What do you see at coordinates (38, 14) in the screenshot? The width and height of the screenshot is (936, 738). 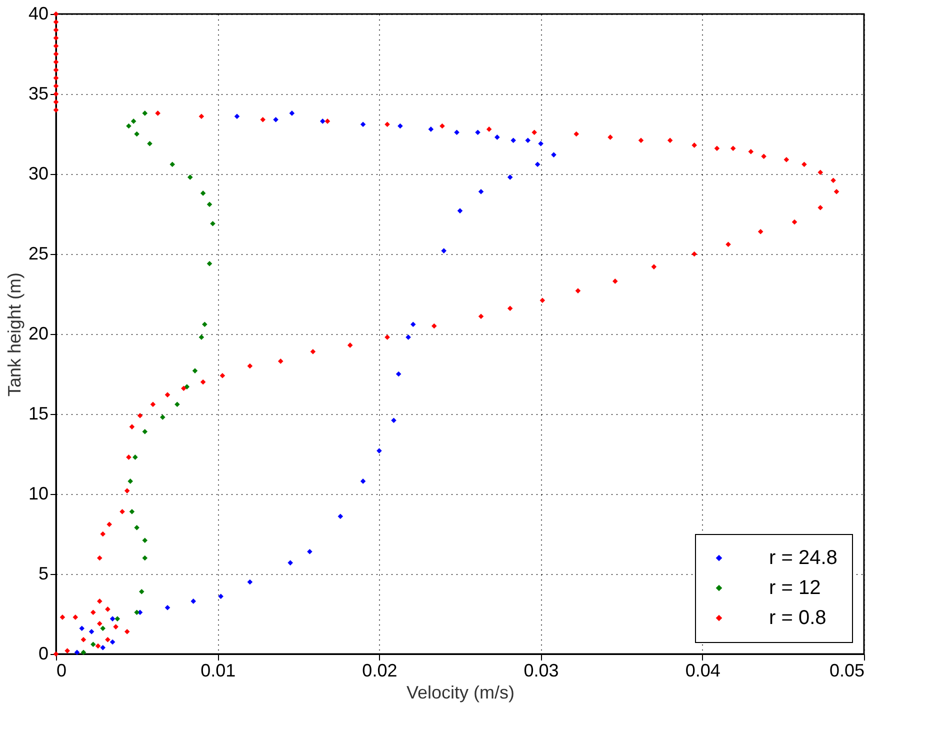 I see `y-tick-label: 40` at bounding box center [38, 14].